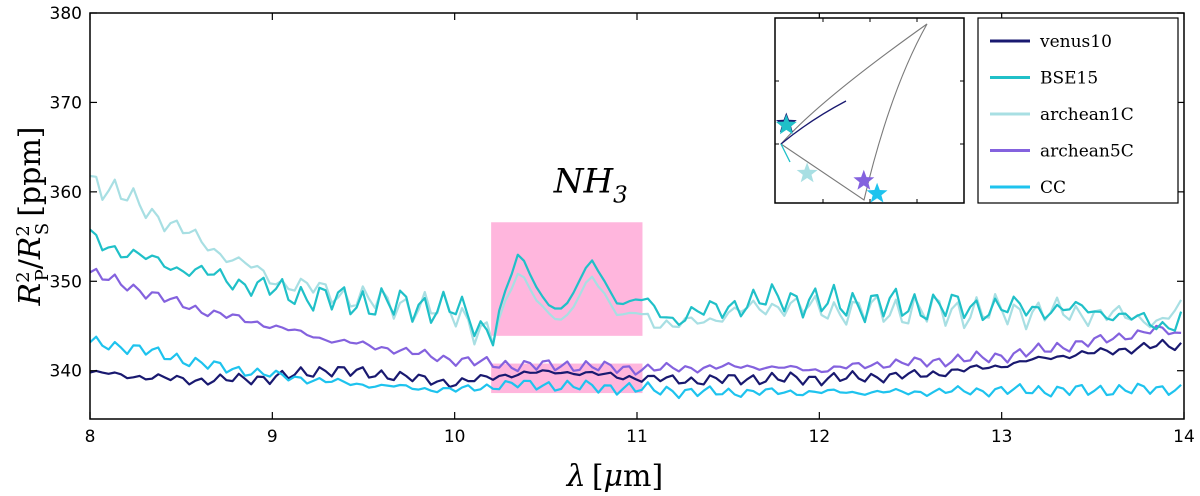 Image resolution: width=1200 pixels, height=496 pixels. Describe the element at coordinates (1087, 115) in the screenshot. I see `legend-label-archean1c: archean1C` at that location.